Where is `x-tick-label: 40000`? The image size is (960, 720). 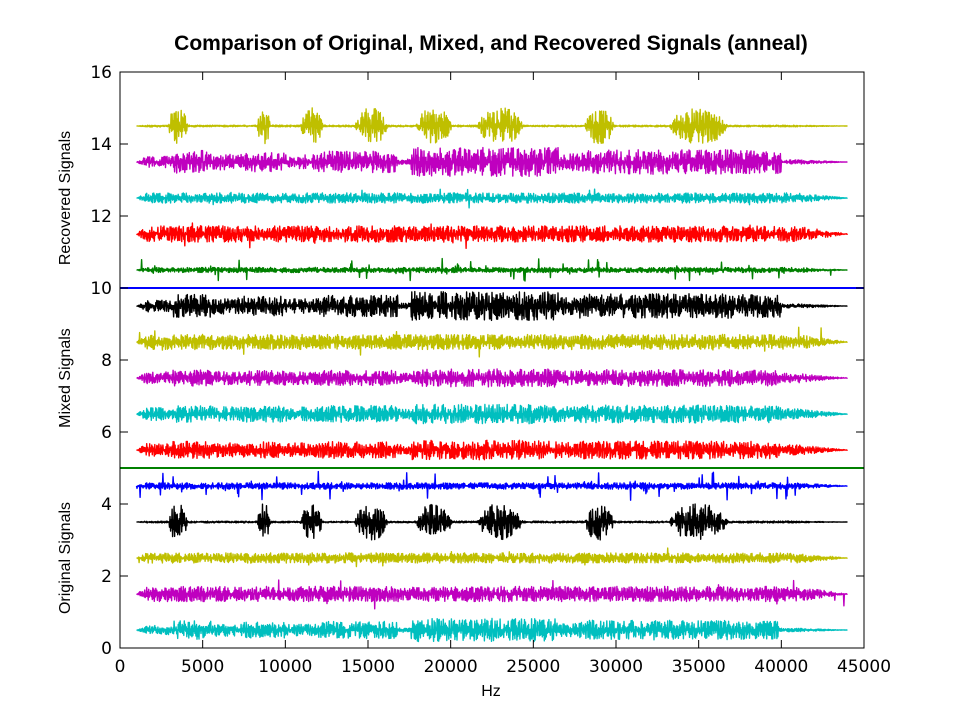 x-tick-label: 40000 is located at coordinates (781, 667).